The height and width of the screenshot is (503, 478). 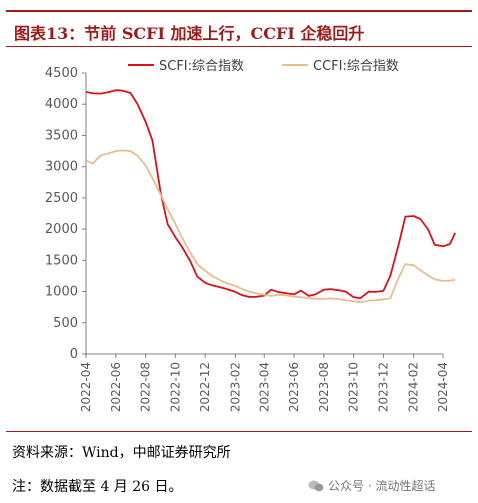 What do you see at coordinates (61, 260) in the screenshot?
I see `y-tick-label: 1500` at bounding box center [61, 260].